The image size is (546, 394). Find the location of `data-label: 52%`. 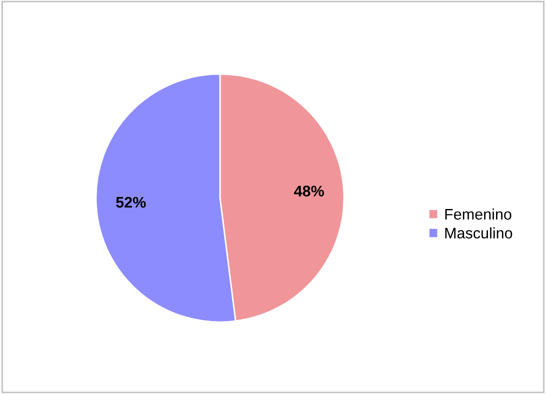

data-label: 52% is located at coordinates (131, 202).